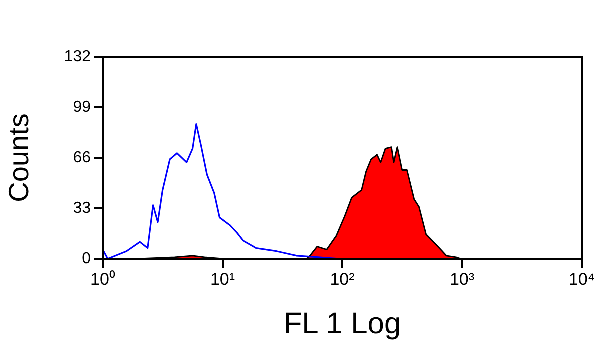 This screenshot has height=347, width=600. Describe the element at coordinates (78, 57) in the screenshot. I see `y-tick-label: 132` at that location.